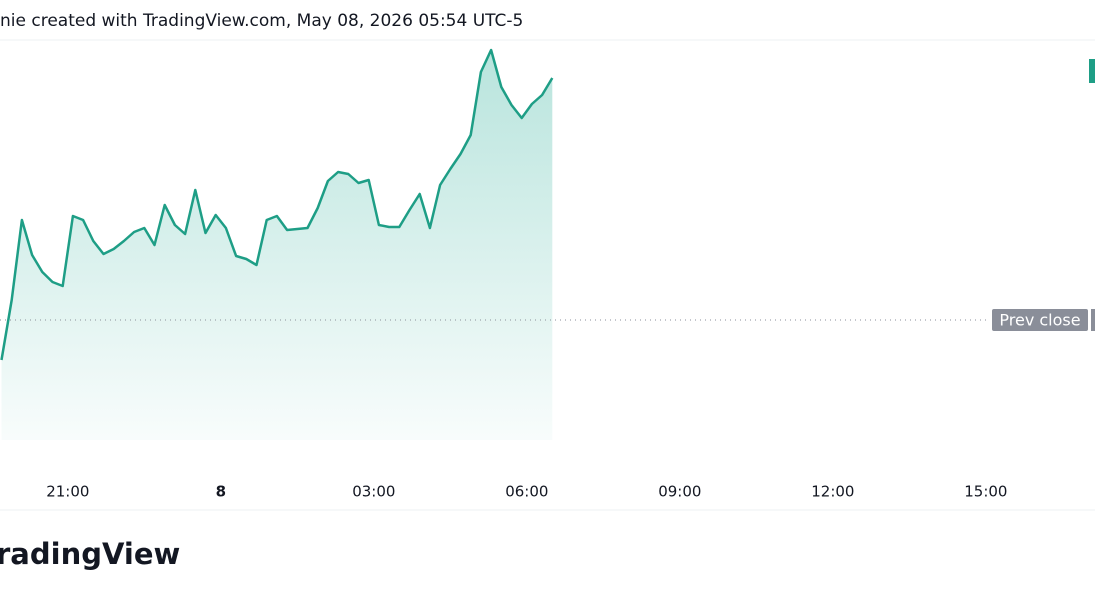 This screenshot has width=1095, height=600. Describe the element at coordinates (985, 492) in the screenshot. I see `x-tick-label: 15:00` at that location.